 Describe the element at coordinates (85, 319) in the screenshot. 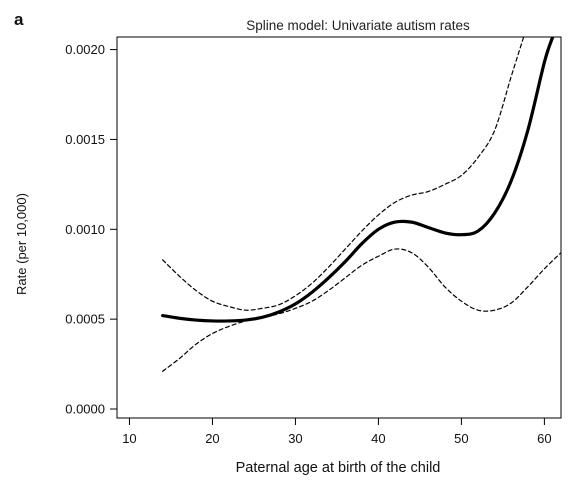

I see `y-tick-label: 0.0005` at that location.